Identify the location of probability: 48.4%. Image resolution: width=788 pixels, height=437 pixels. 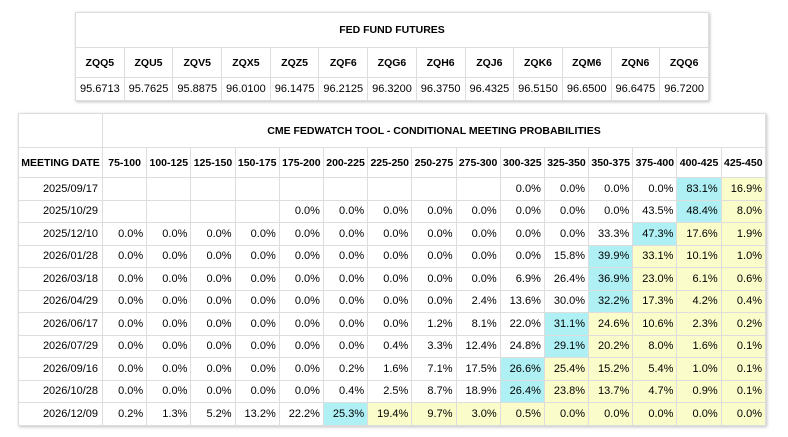
(699, 211).